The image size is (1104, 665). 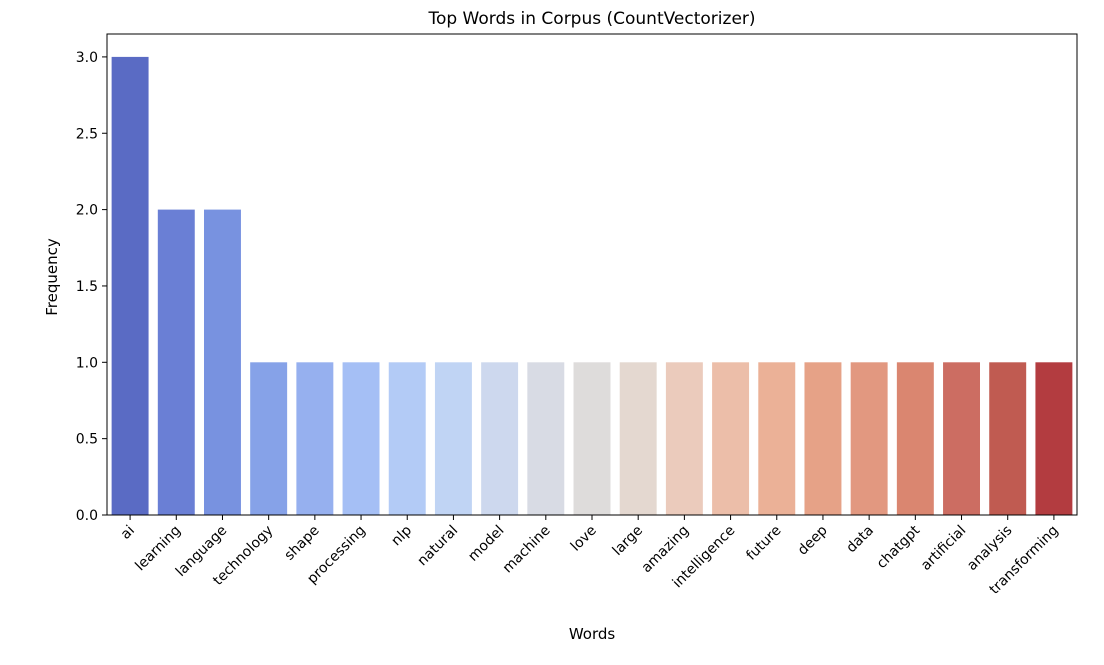 I want to click on bar-model, so click(x=500, y=438).